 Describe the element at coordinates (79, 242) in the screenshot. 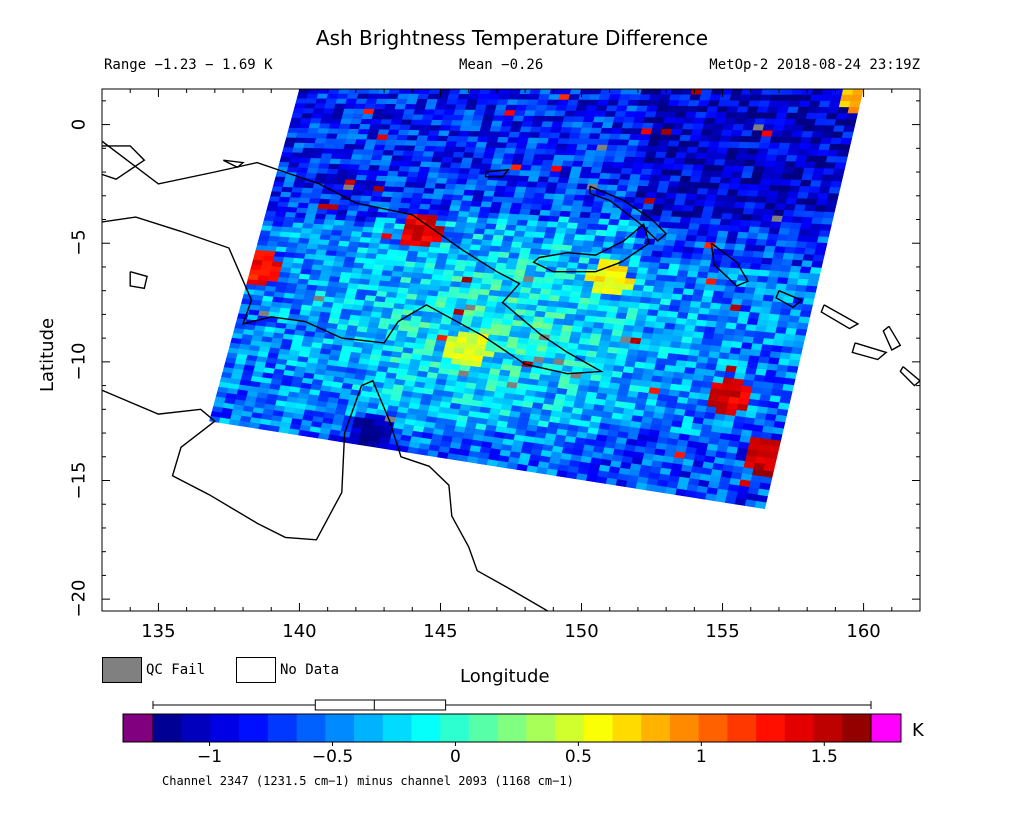

I see `y-tick-label: −5` at that location.